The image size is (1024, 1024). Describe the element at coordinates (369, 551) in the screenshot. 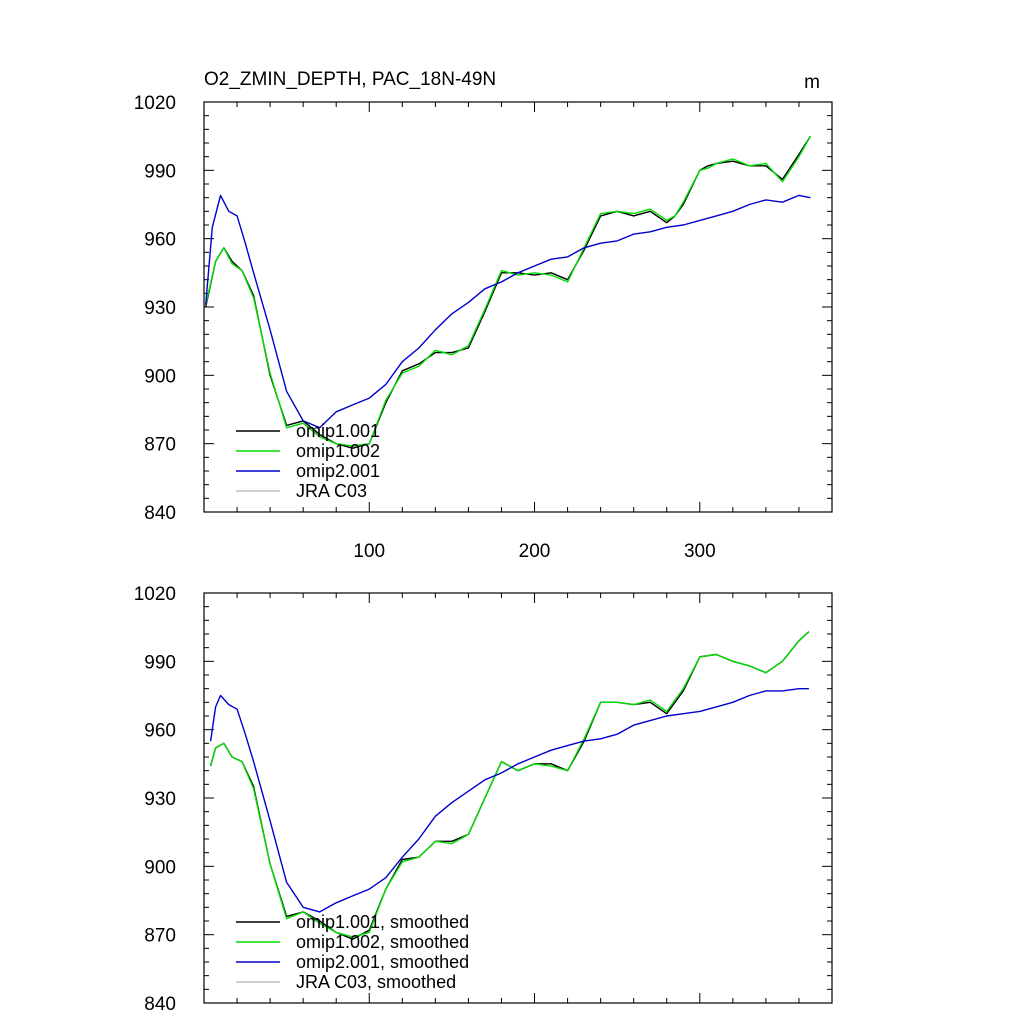

I see `x-tick-label: 100` at that location.